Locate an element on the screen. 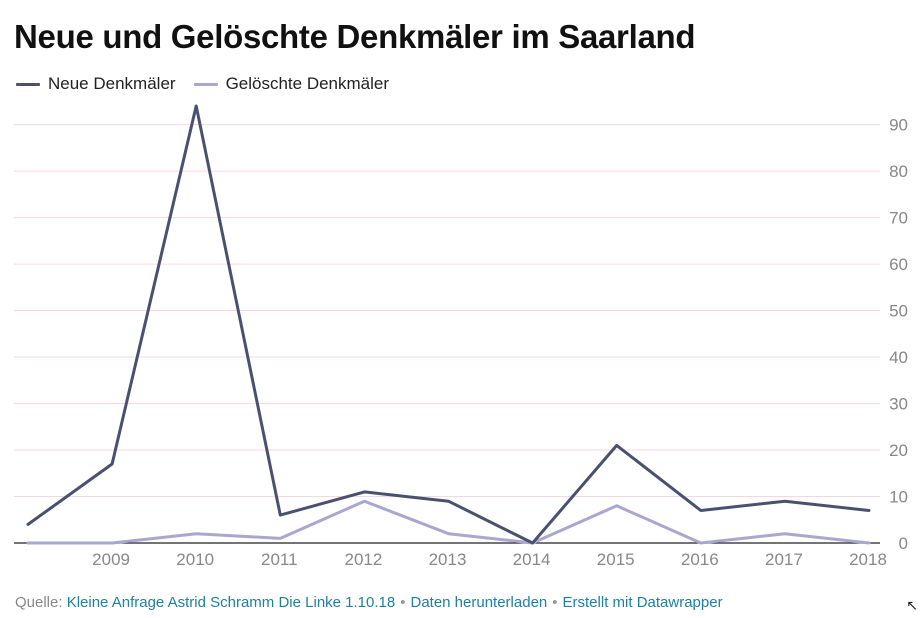 The width and height of the screenshot is (922, 618). datawrapper-credit-link: Erstellt mit Datawrapper is located at coordinates (642, 602).